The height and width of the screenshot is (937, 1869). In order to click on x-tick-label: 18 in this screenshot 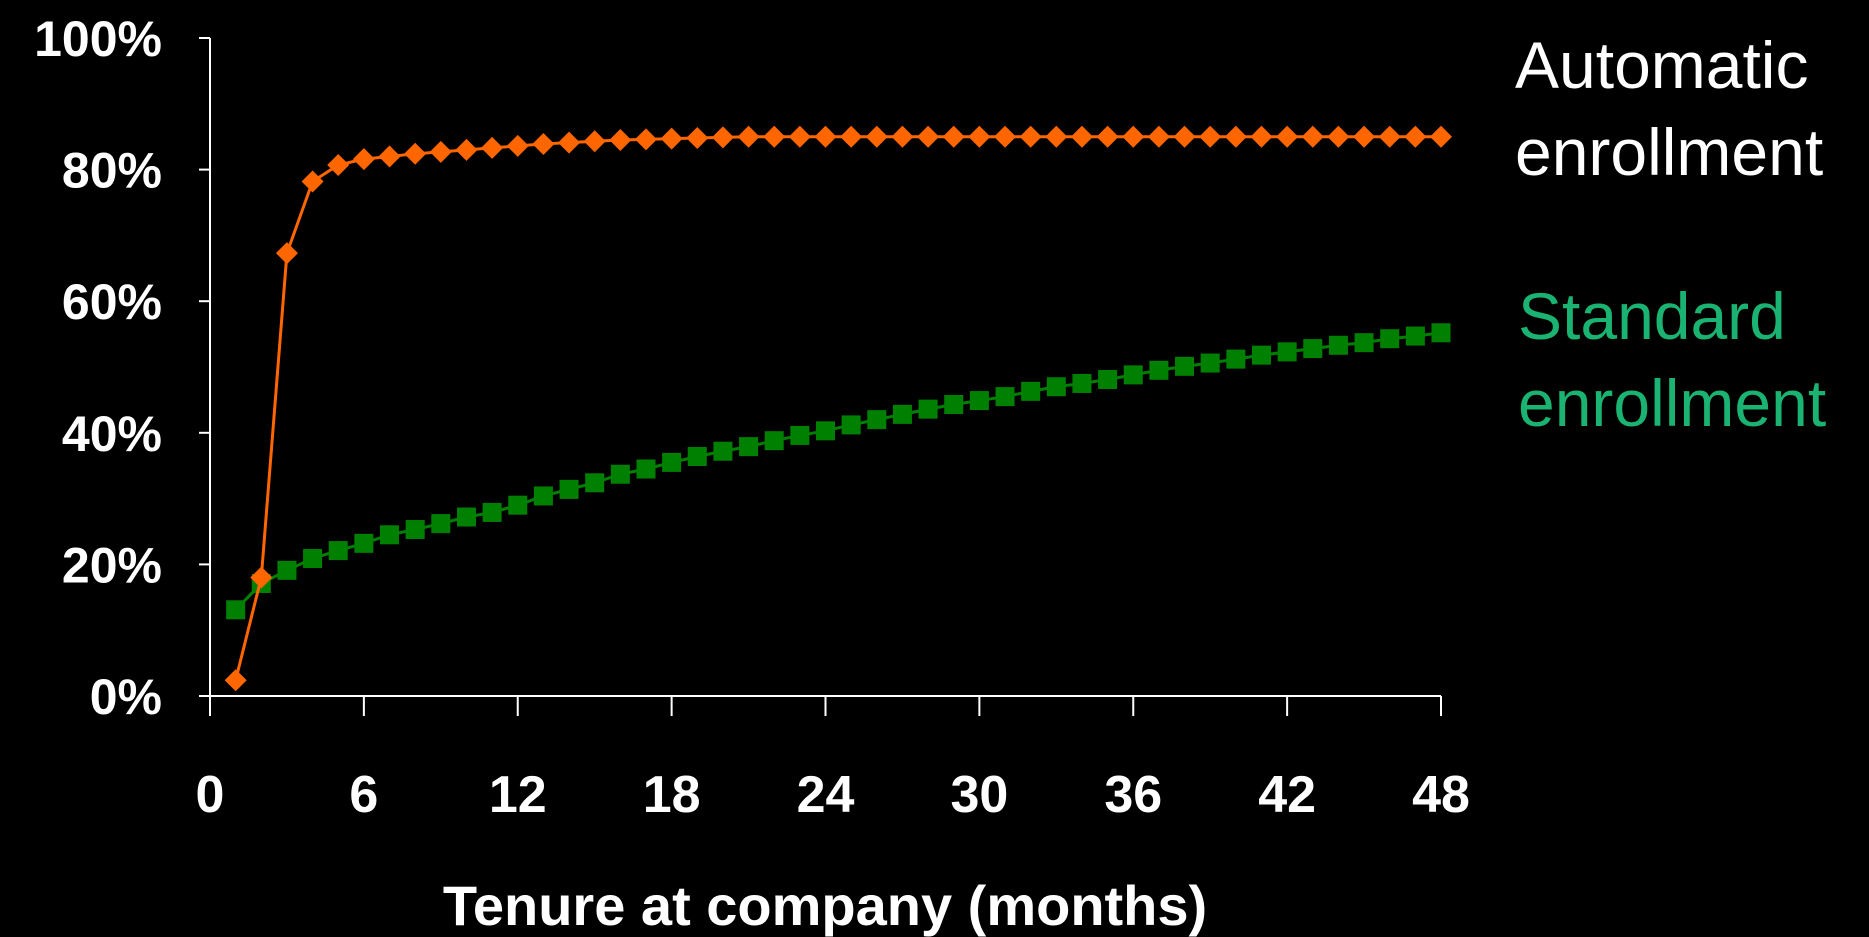, I will do `click(672, 795)`.